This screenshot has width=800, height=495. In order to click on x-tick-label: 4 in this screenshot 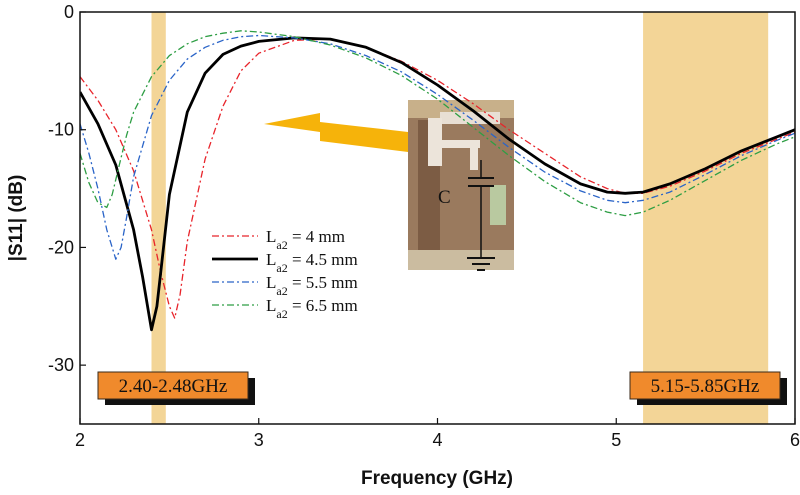, I will do `click(437, 440)`.